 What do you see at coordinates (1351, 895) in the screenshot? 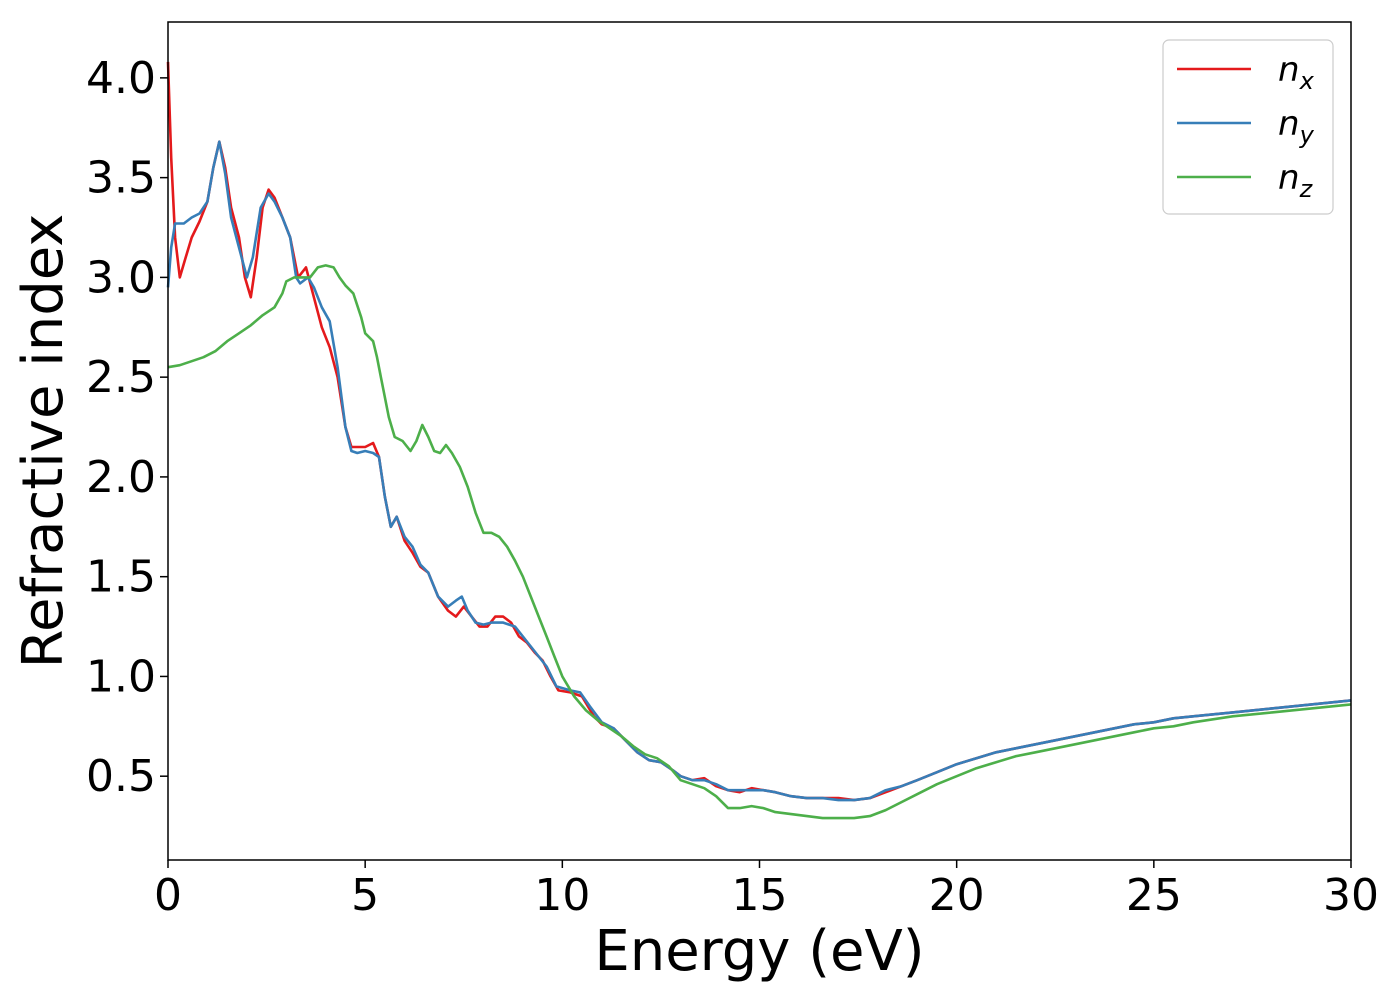
I see `x-tick-label: 30` at bounding box center [1351, 895].